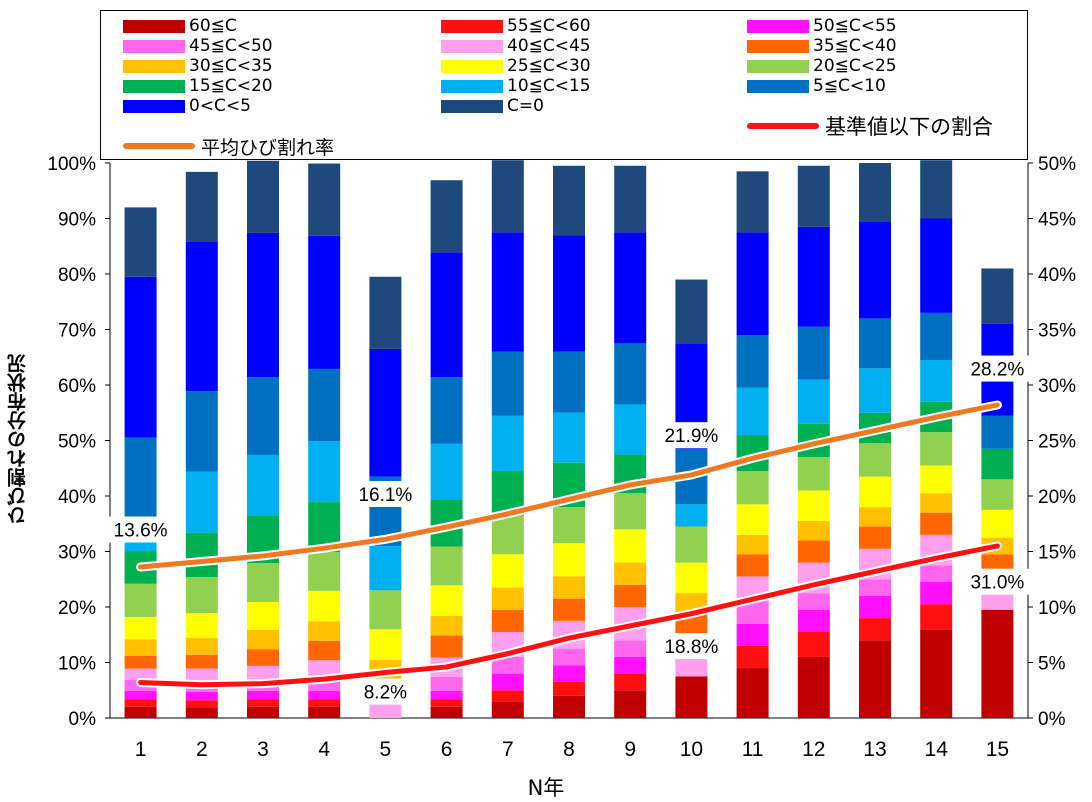 The image size is (1092, 802). I want to click on legend-label: C=0, so click(525, 106).